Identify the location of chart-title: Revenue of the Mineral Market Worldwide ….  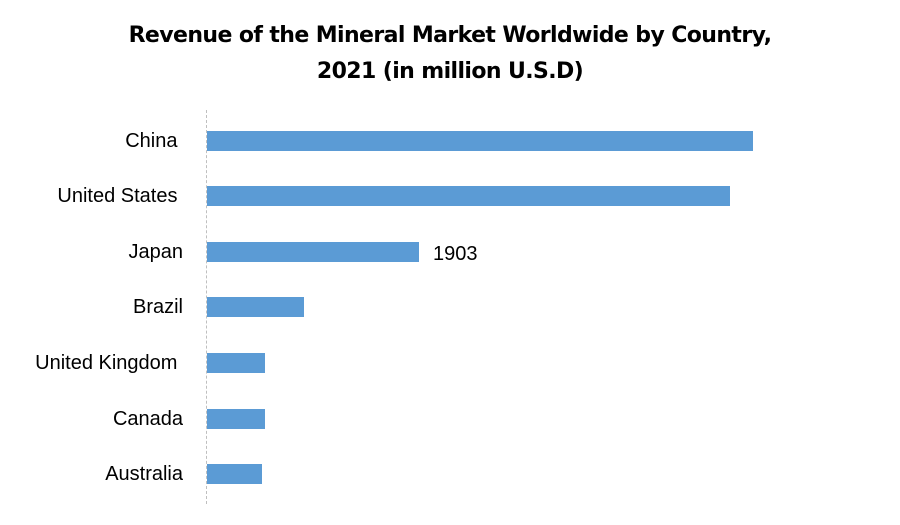
(450, 54).